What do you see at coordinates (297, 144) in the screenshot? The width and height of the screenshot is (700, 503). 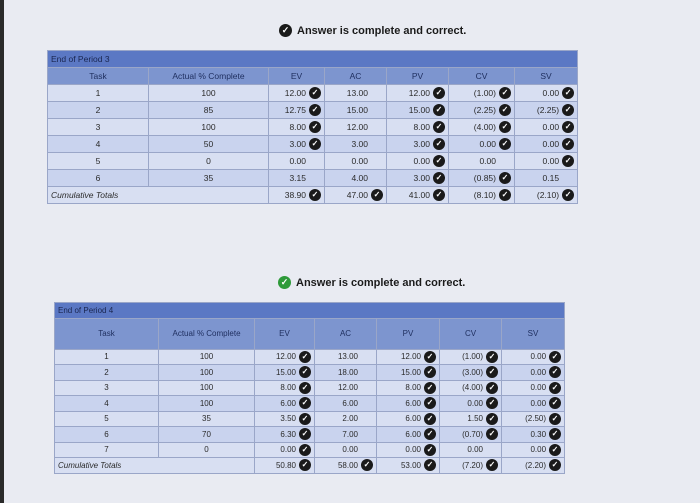 I see `ev-cell-value: 3.00` at bounding box center [297, 144].